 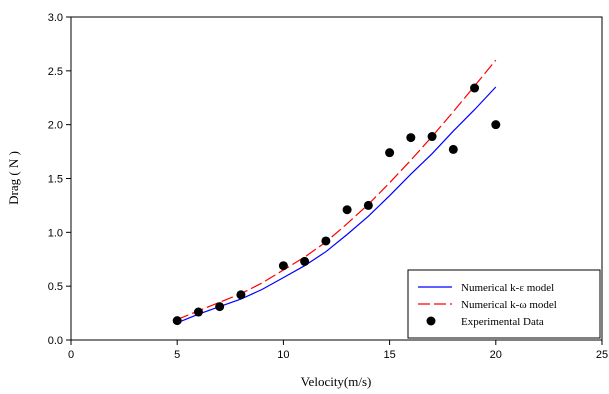 I want to click on x-tick-label: 0, so click(x=71, y=355).